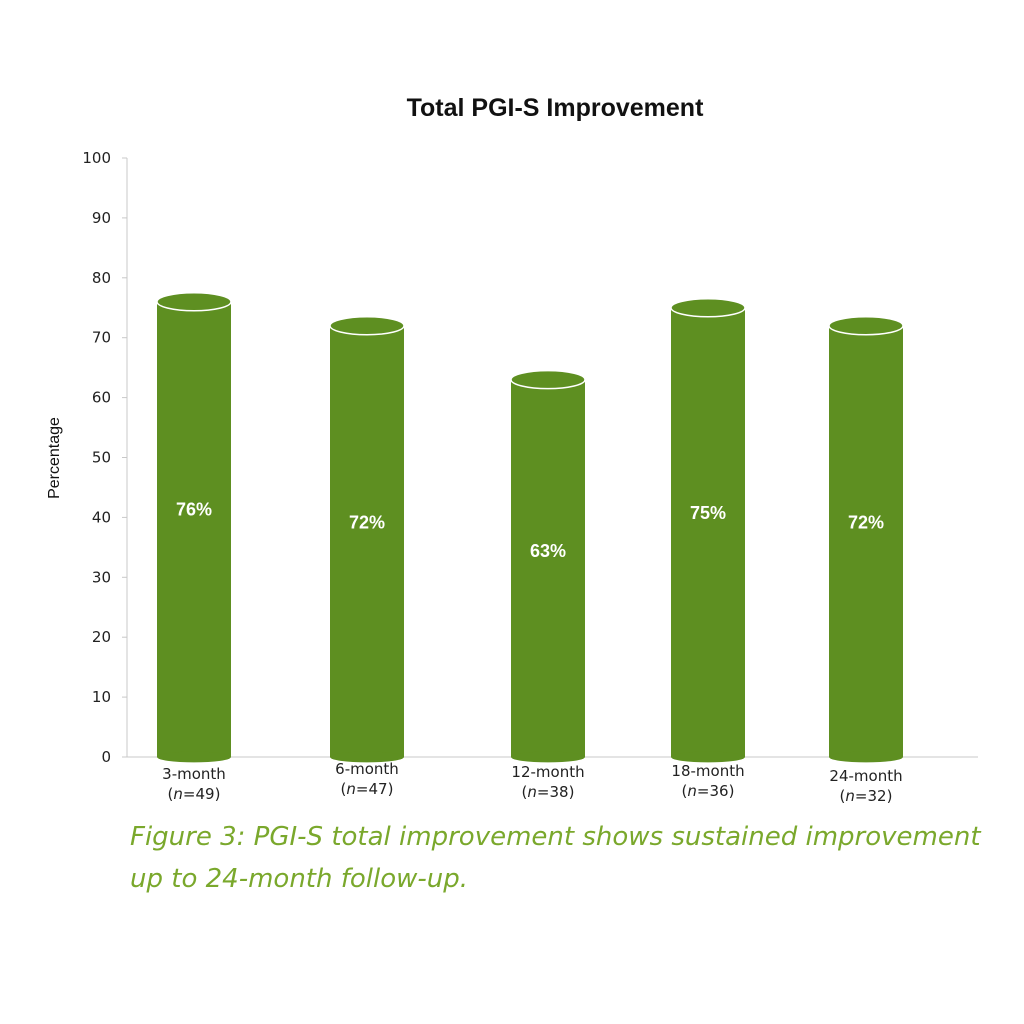 Image resolution: width=1024 pixels, height=1024 pixels. What do you see at coordinates (96, 158) in the screenshot?
I see `y-tick-label: 100` at bounding box center [96, 158].